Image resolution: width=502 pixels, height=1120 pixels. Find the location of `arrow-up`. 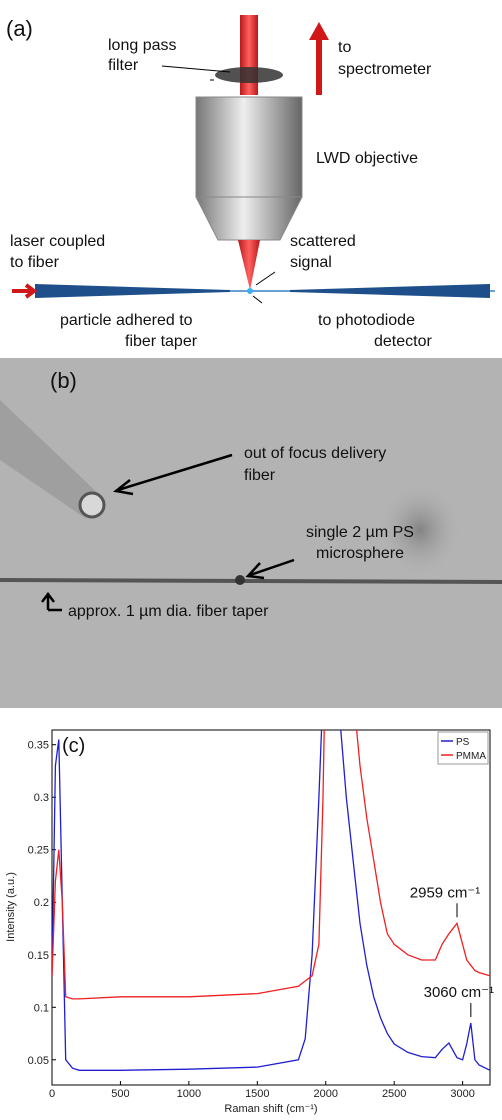

arrow-up is located at coordinates (319, 58).